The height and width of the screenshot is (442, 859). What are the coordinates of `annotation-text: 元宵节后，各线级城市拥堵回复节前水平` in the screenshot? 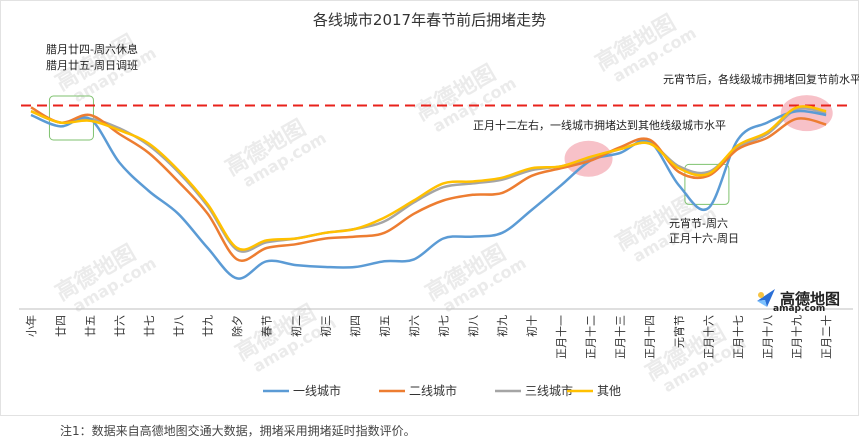 It's located at (761, 79).